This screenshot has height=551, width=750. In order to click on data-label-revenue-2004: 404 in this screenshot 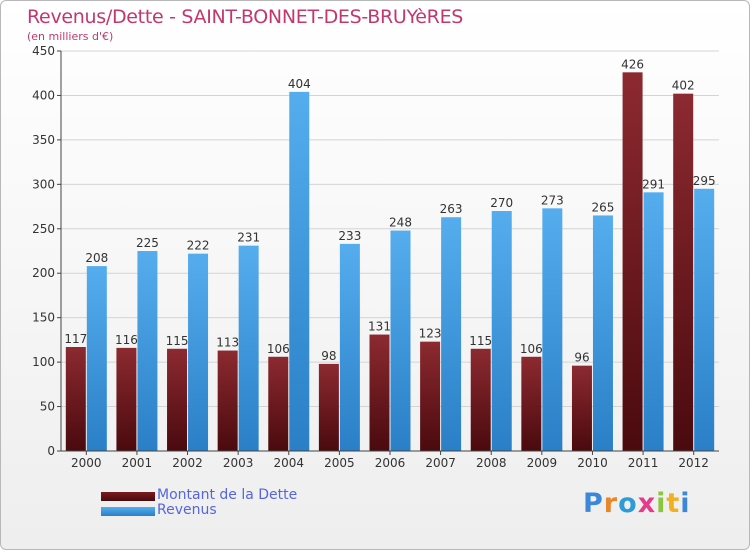, I will do `click(299, 84)`.